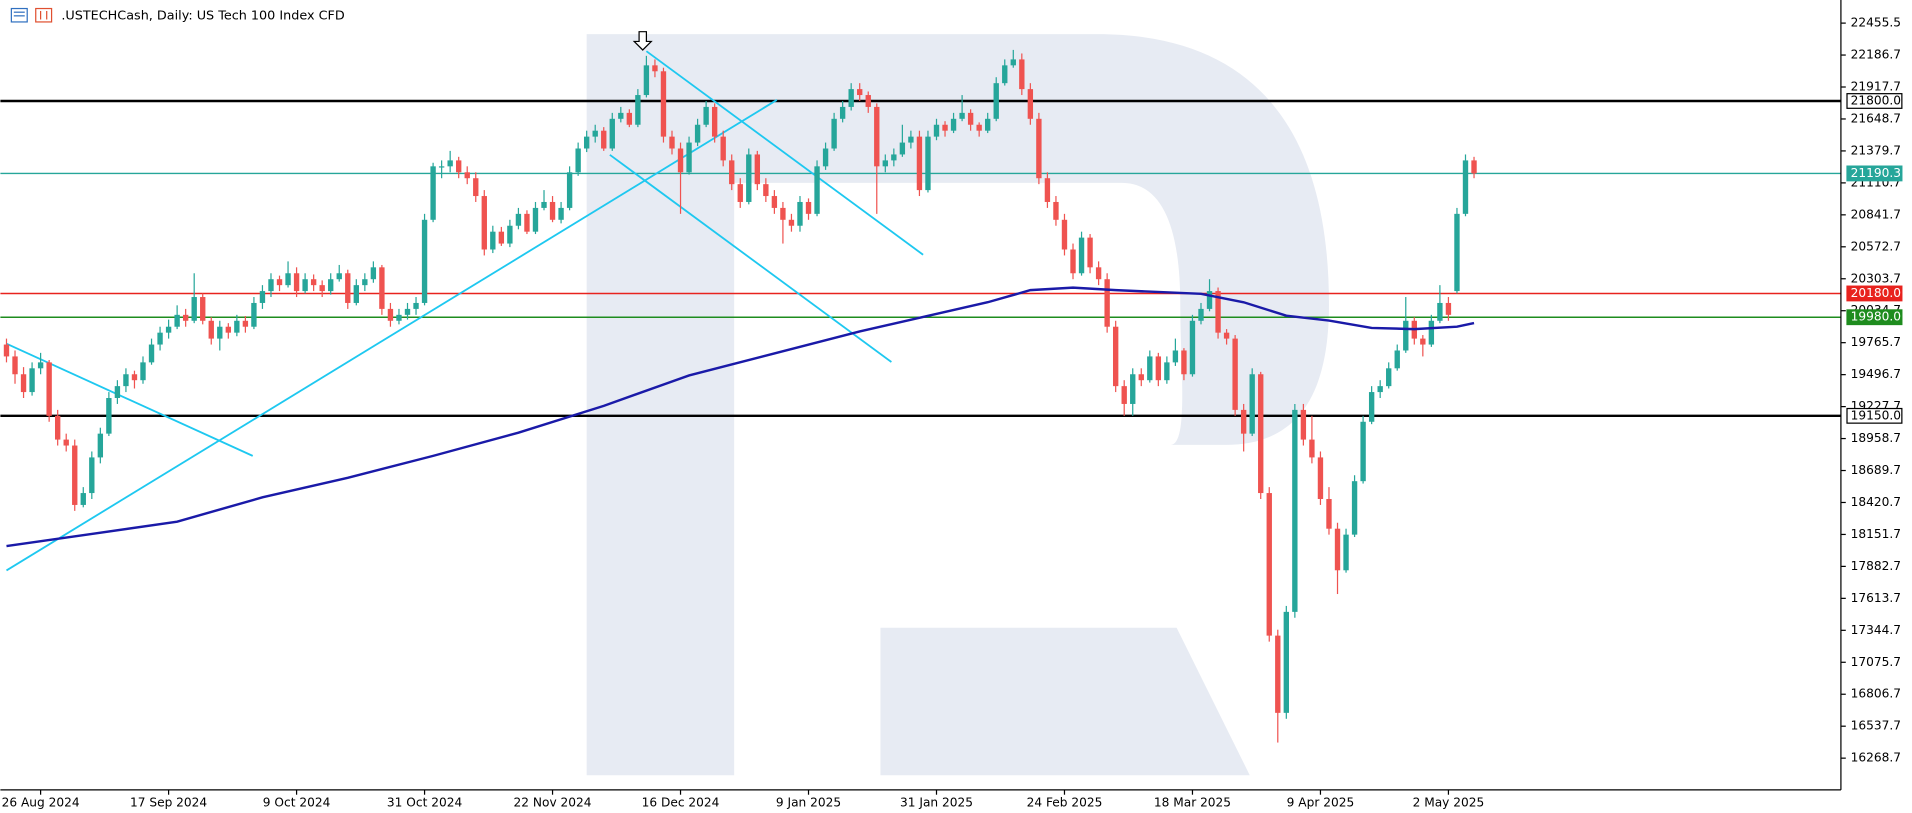 The width and height of the screenshot is (1912, 813). What do you see at coordinates (1449, 803) in the screenshot?
I see `x-tick-label: 2 May 2025` at bounding box center [1449, 803].